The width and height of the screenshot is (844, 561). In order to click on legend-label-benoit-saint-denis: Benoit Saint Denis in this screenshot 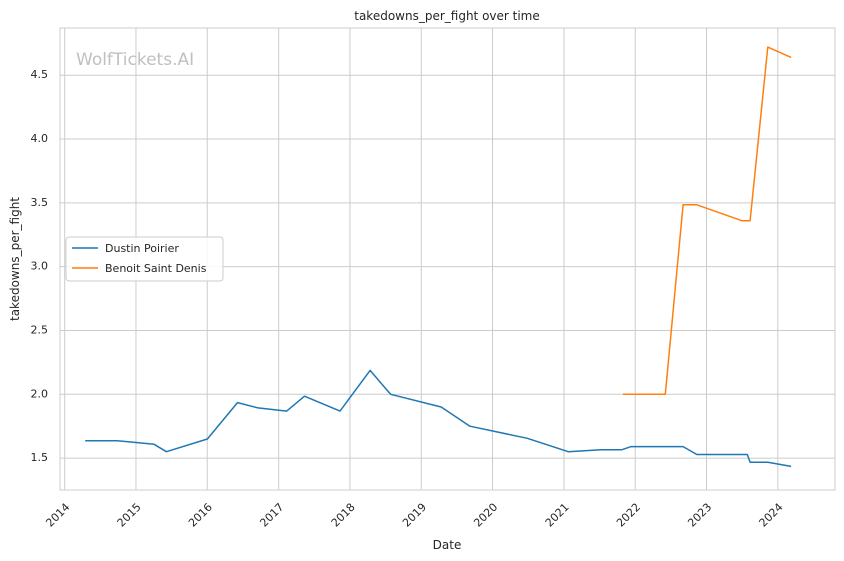, I will do `click(156, 268)`.